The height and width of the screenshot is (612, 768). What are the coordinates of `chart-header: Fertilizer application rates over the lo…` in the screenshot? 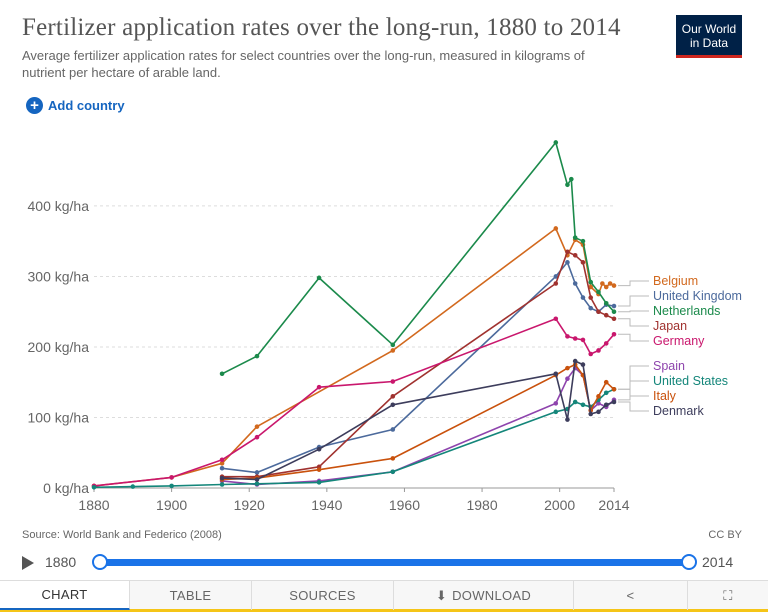 It's located at (342, 47).